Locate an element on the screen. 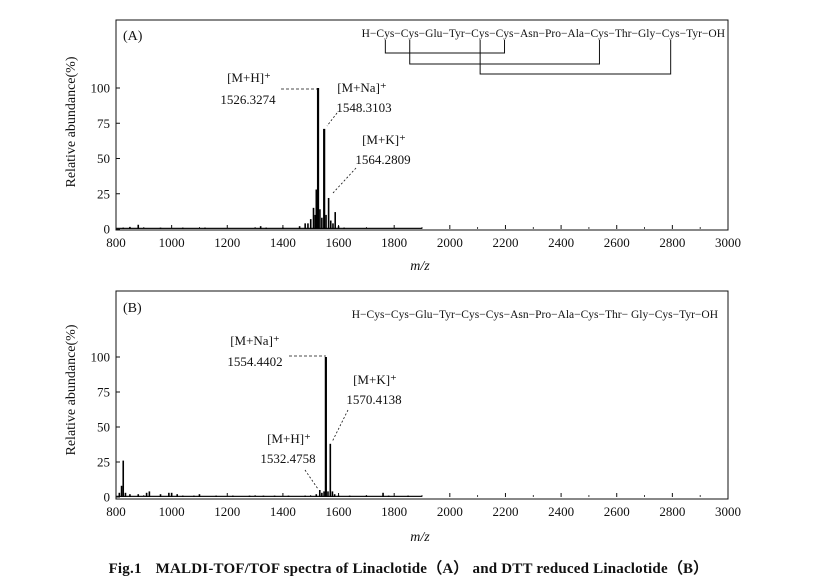 The width and height of the screenshot is (817, 588). panel-a-xtick-label: 2600 is located at coordinates (617, 242).